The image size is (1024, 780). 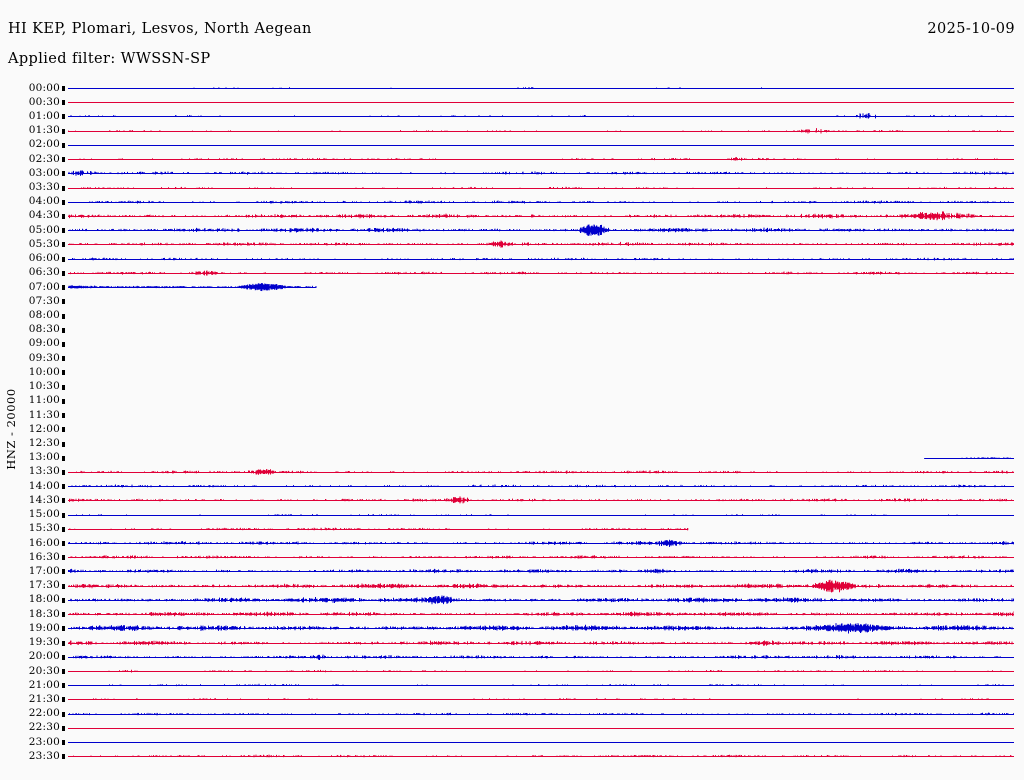 I want to click on trace-row: 16:30, so click(x=512, y=557).